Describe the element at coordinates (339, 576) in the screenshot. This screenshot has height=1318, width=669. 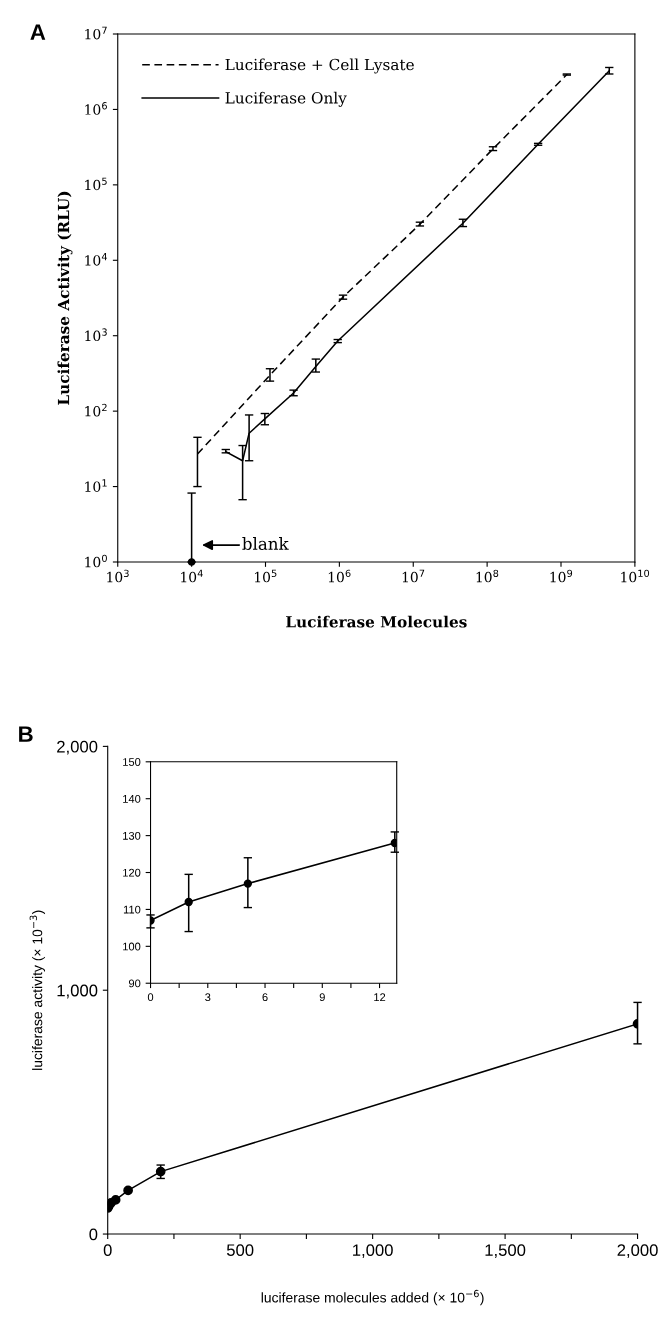
I see `x-tick-label: 10$^{6}$` at that location.